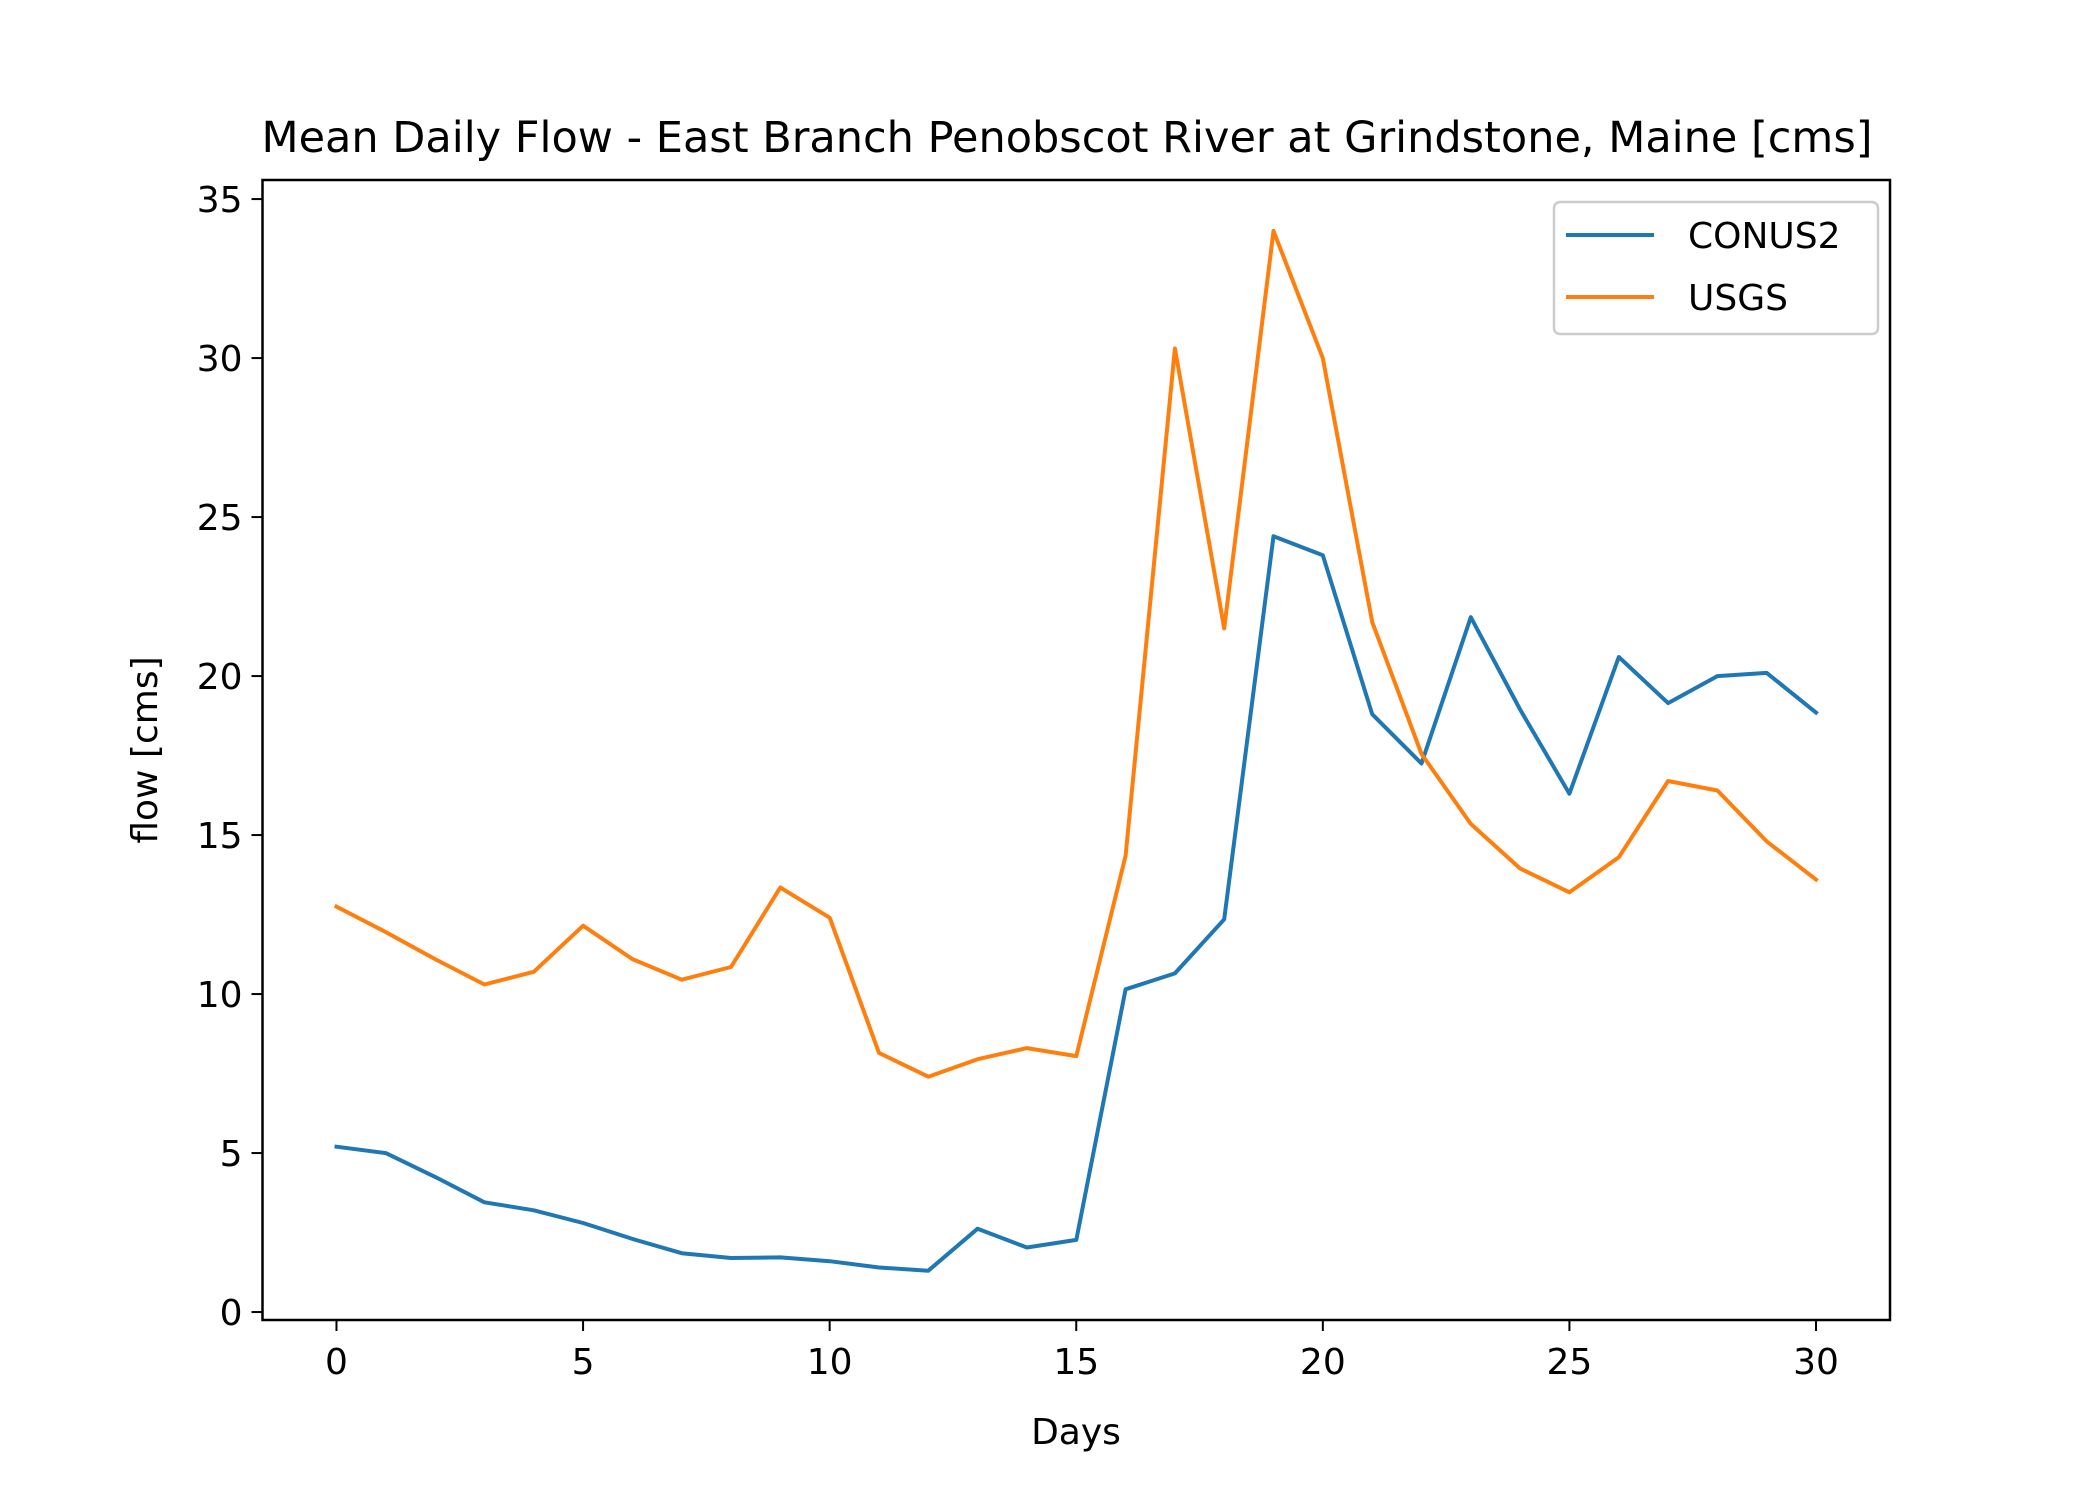 The height and width of the screenshot is (1500, 2100). What do you see at coordinates (145, 749) in the screenshot?
I see `y-axis-label: flow [cms]` at bounding box center [145, 749].